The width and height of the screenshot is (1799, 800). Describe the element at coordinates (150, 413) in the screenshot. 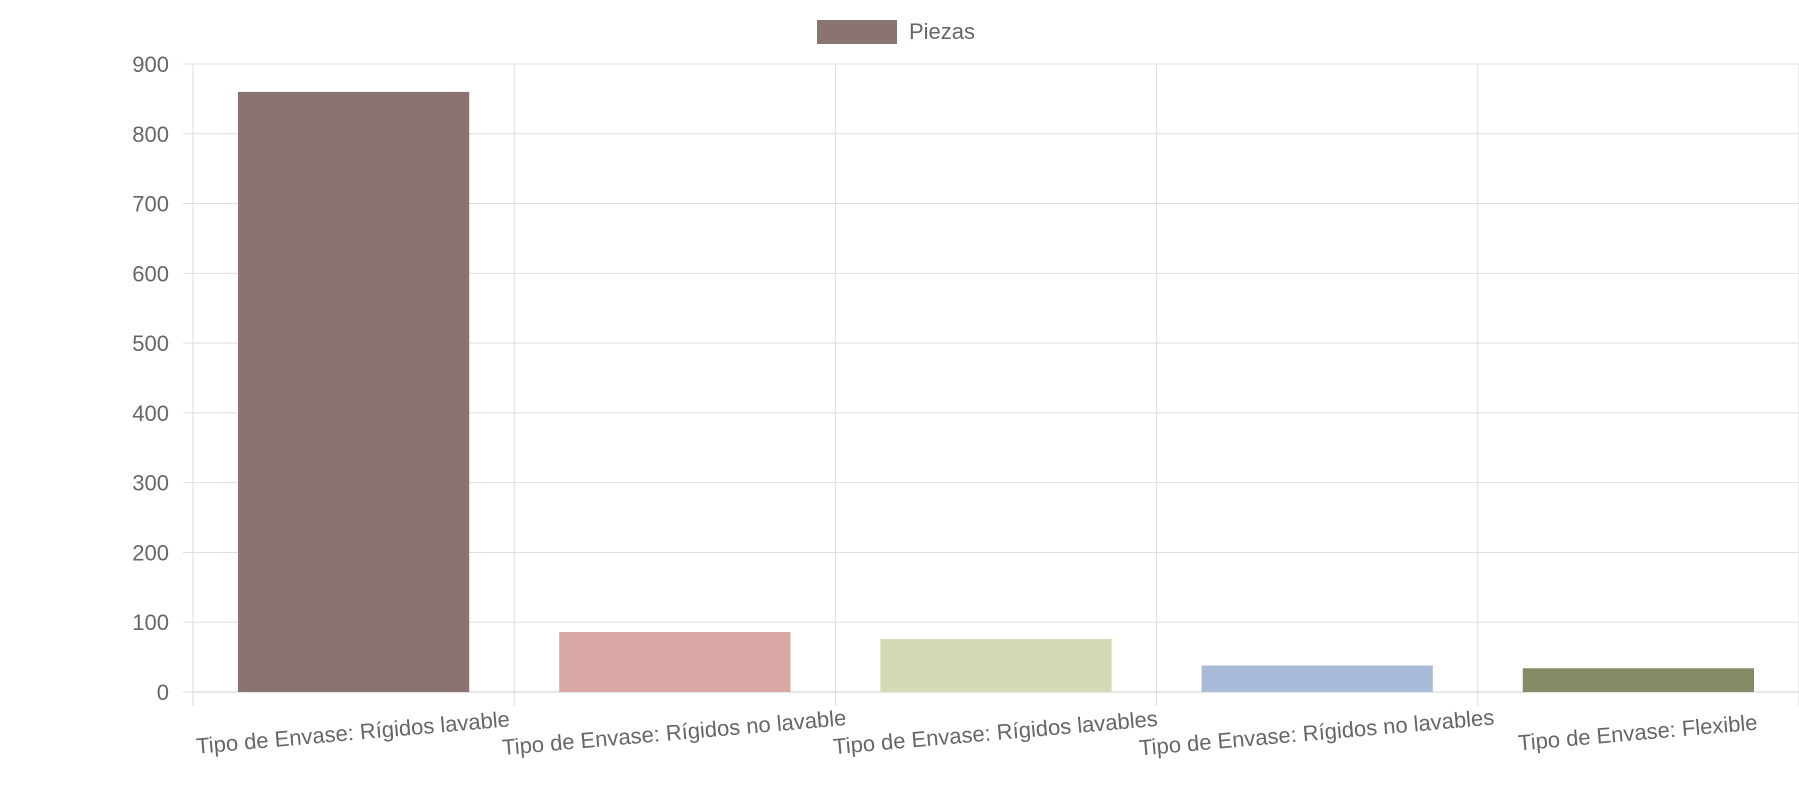

I see `y-tick-label: 400` at that location.